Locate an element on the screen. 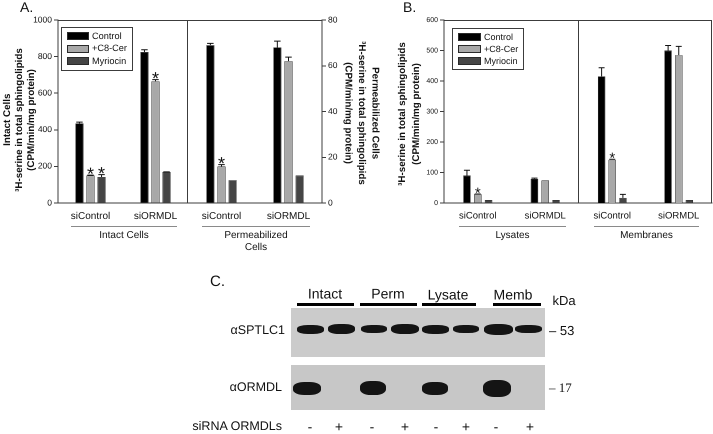 The width and height of the screenshot is (713, 434). text: Lysate is located at coordinates (448, 294).